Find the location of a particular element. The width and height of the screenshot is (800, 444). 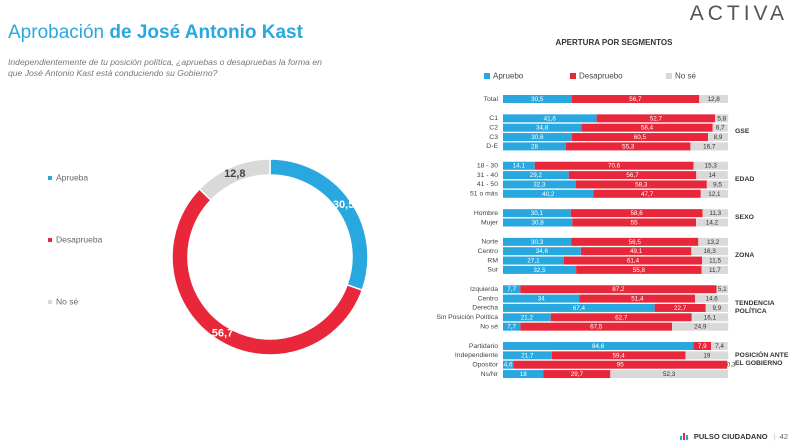

footer-brand: PULSO CIUDADANO is located at coordinates (730, 436).